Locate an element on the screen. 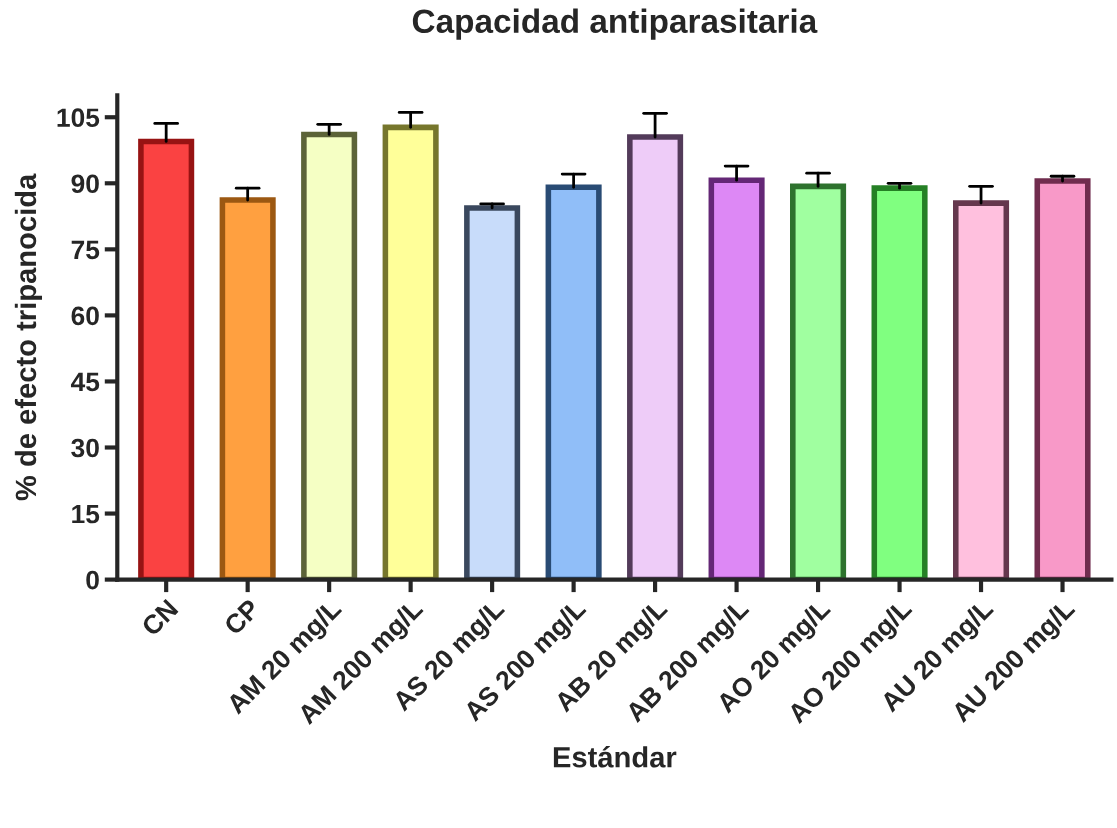  y-tick-label: 75 is located at coordinates (85, 250).